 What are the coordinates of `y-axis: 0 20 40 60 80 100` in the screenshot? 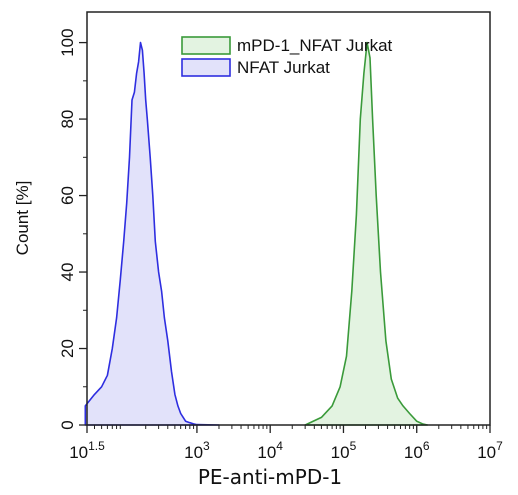 It's located at (72, 229).